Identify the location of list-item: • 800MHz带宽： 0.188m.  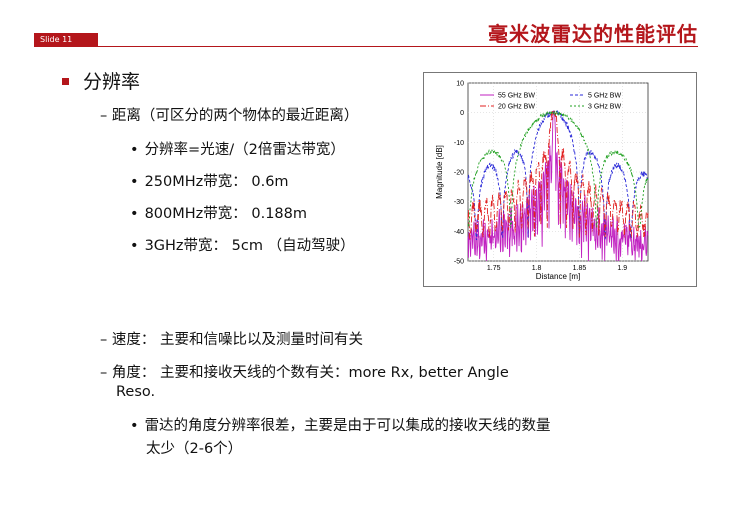
(218, 212).